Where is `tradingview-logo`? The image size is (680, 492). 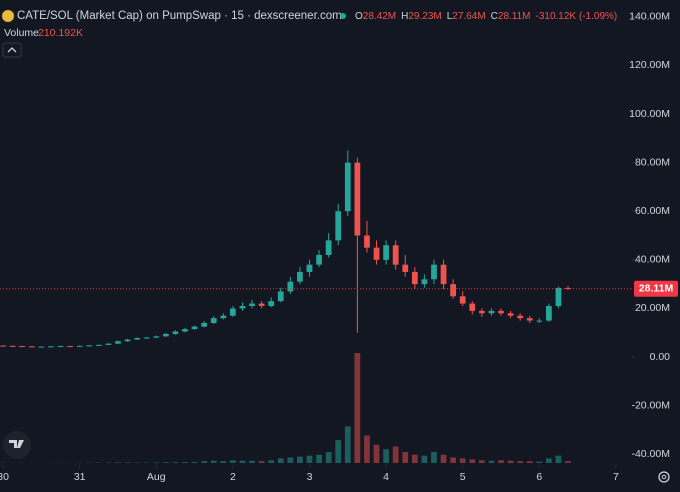 tradingview-logo is located at coordinates (17, 445).